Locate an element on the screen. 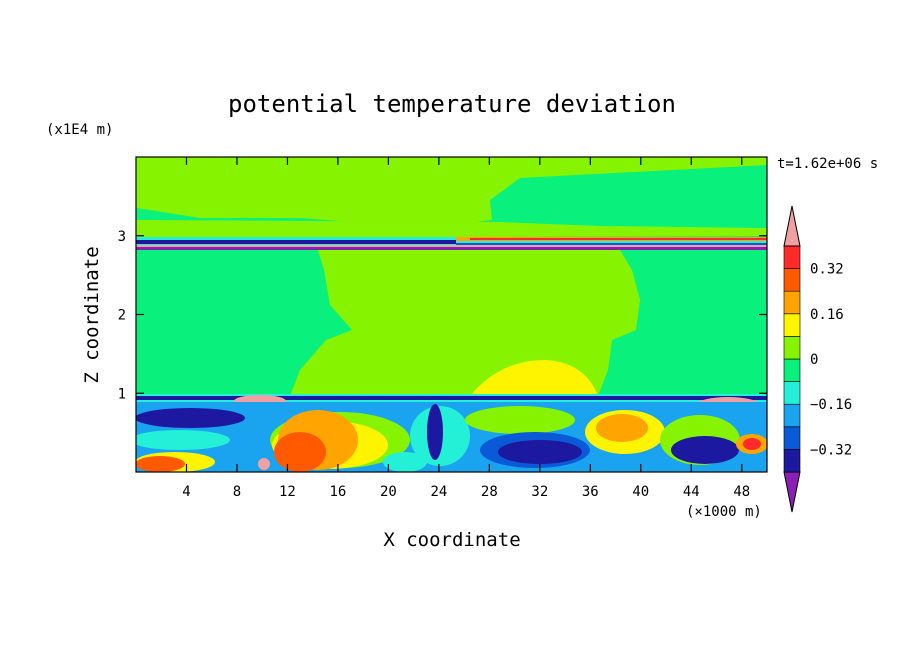 The image size is (904, 654). x-tick-label: 36 is located at coordinates (590, 492).